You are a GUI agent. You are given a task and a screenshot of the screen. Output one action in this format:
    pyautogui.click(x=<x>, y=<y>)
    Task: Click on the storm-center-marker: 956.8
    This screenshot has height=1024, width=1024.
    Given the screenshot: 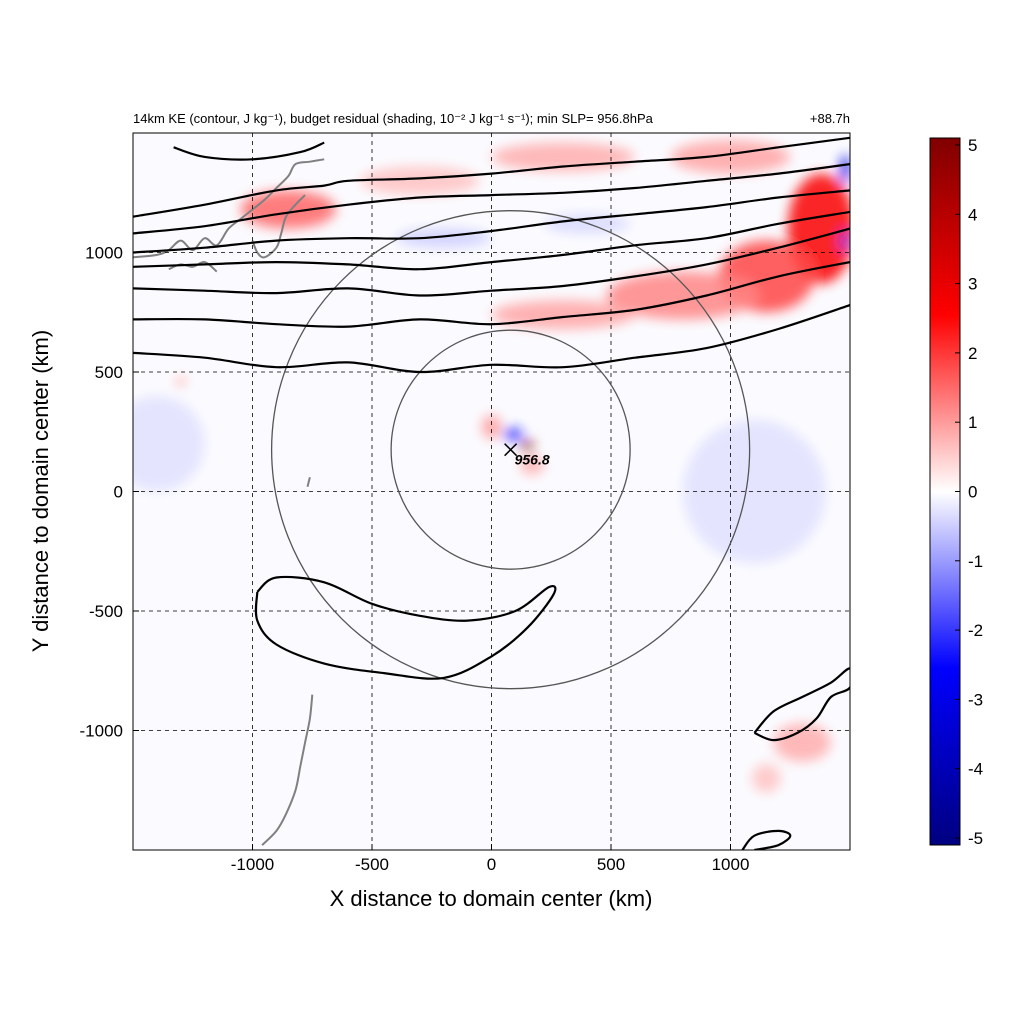 What is the action you would take?
    pyautogui.click(x=527, y=455)
    